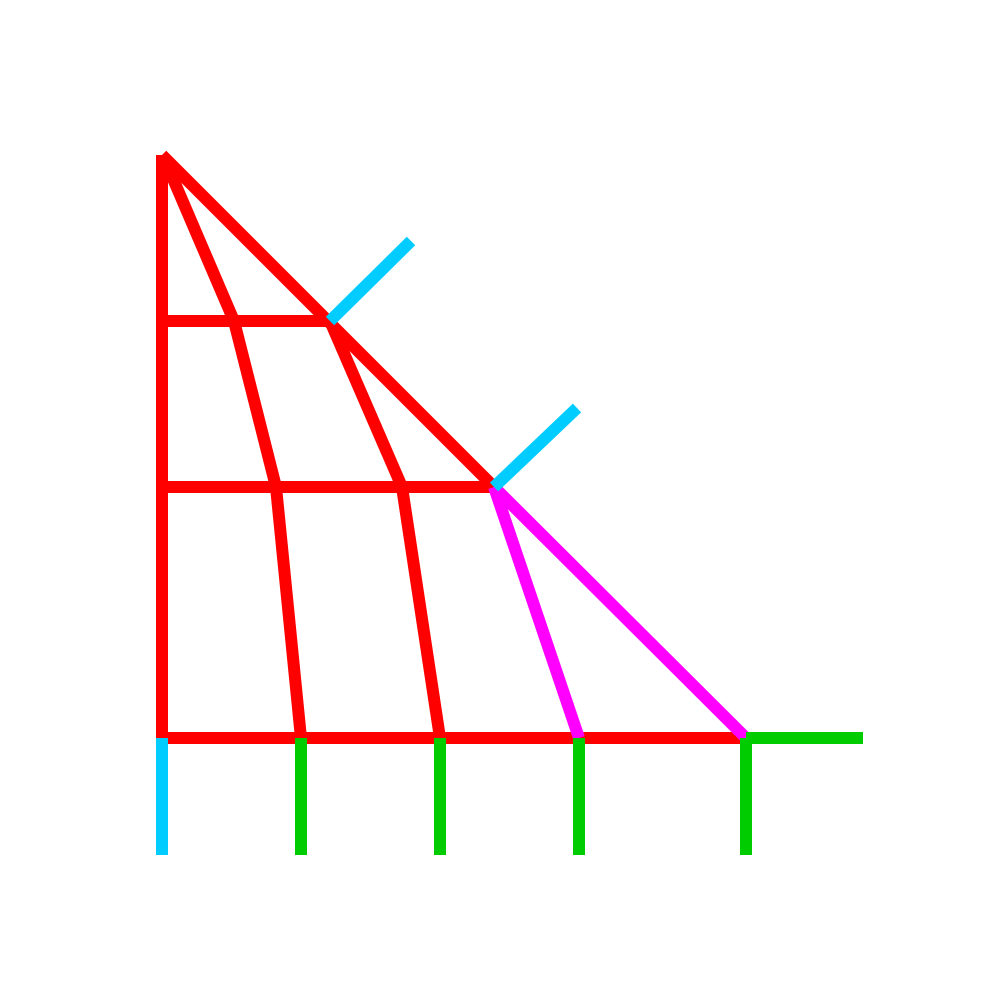  What do you see at coordinates (579, 793) in the screenshot?
I see `green-ticks` at bounding box center [579, 793].